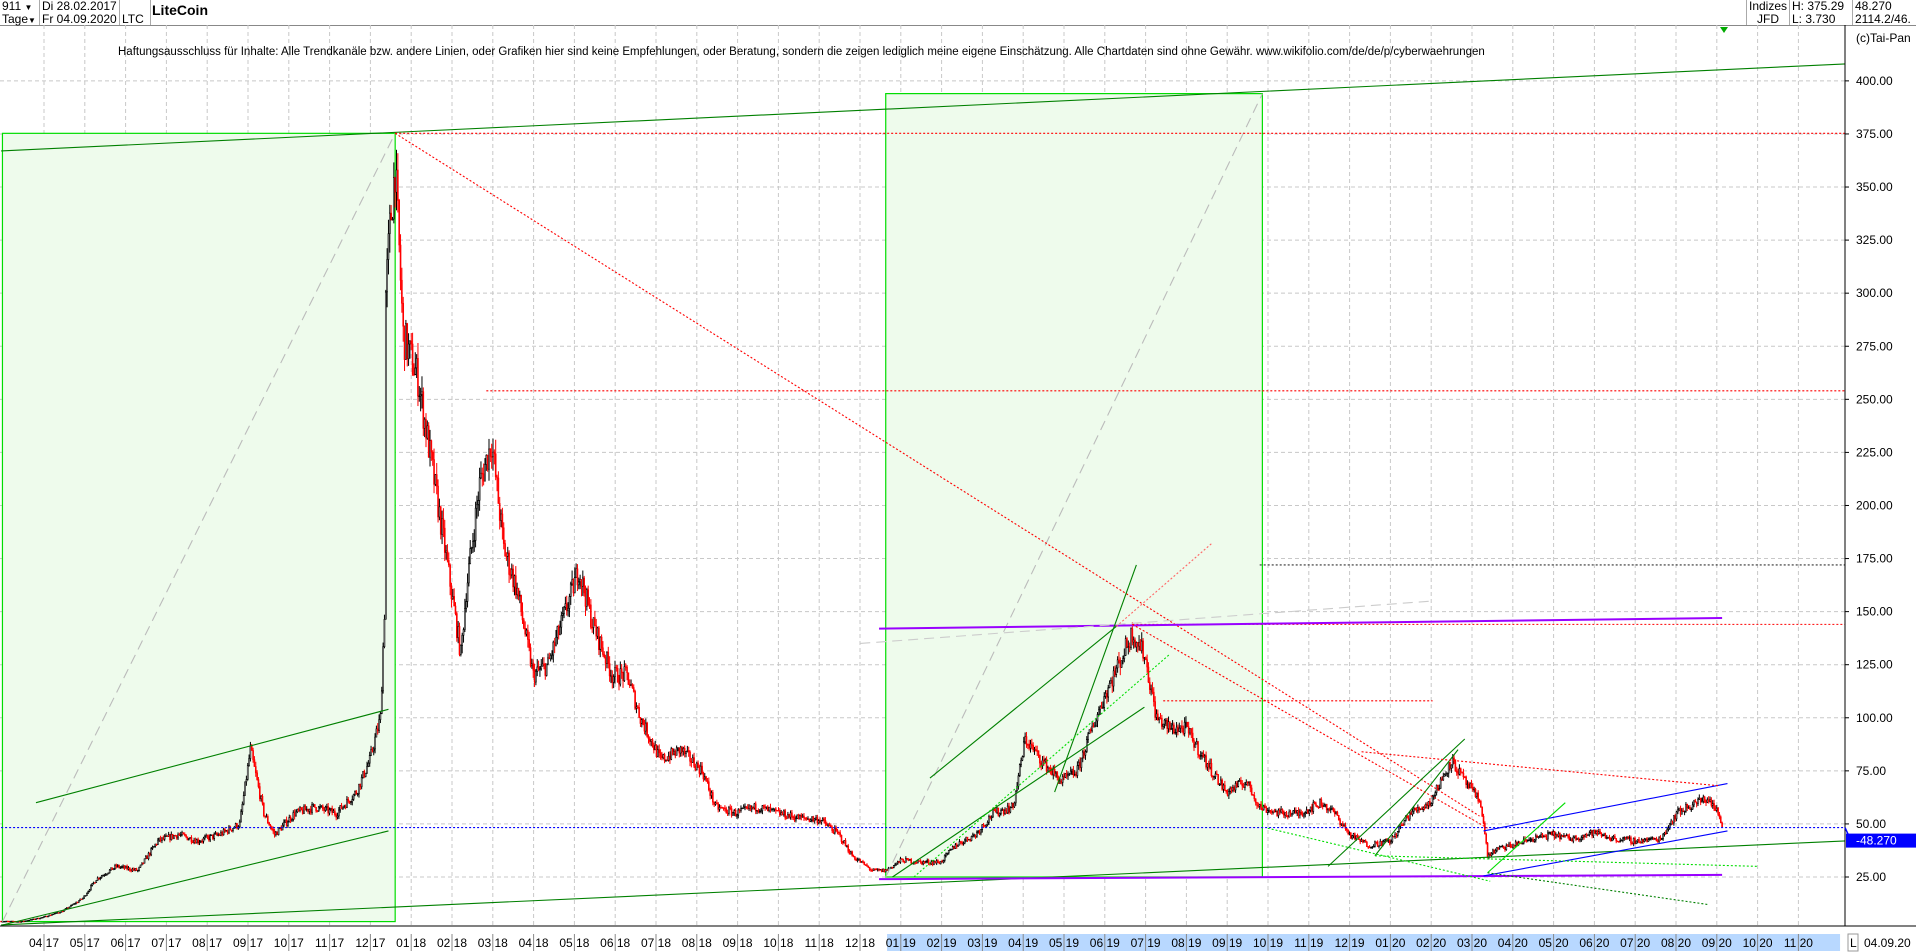 This screenshot has height=952, width=1916. I want to click on l-button, so click(1853, 942).